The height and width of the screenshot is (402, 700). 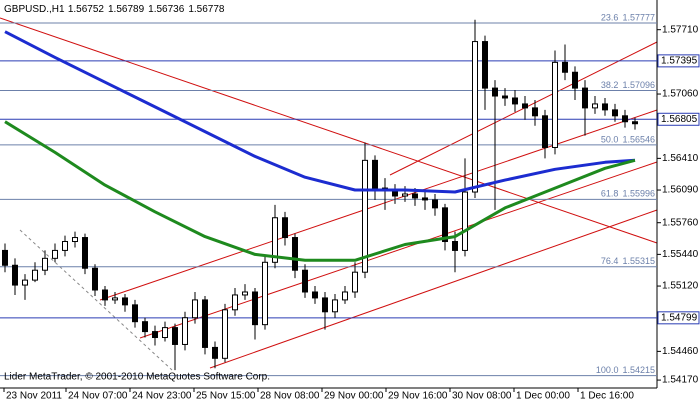 What do you see at coordinates (226, 396) in the screenshot?
I see `x-tick-label: 25 Nov 15:00` at bounding box center [226, 396].